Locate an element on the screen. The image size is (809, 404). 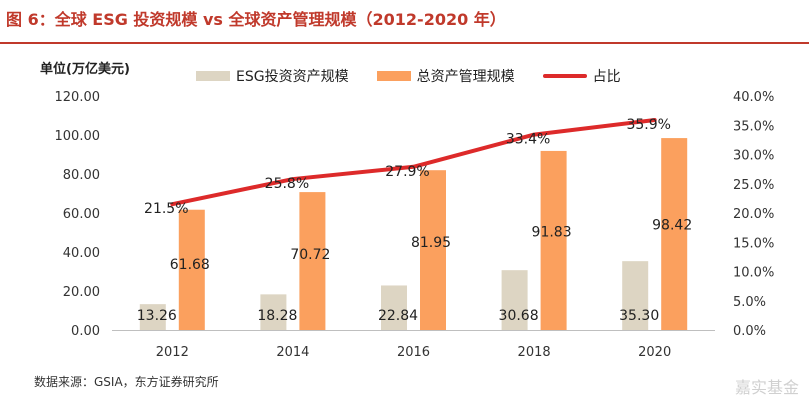
data-label-total: 98.42 is located at coordinates (672, 225).